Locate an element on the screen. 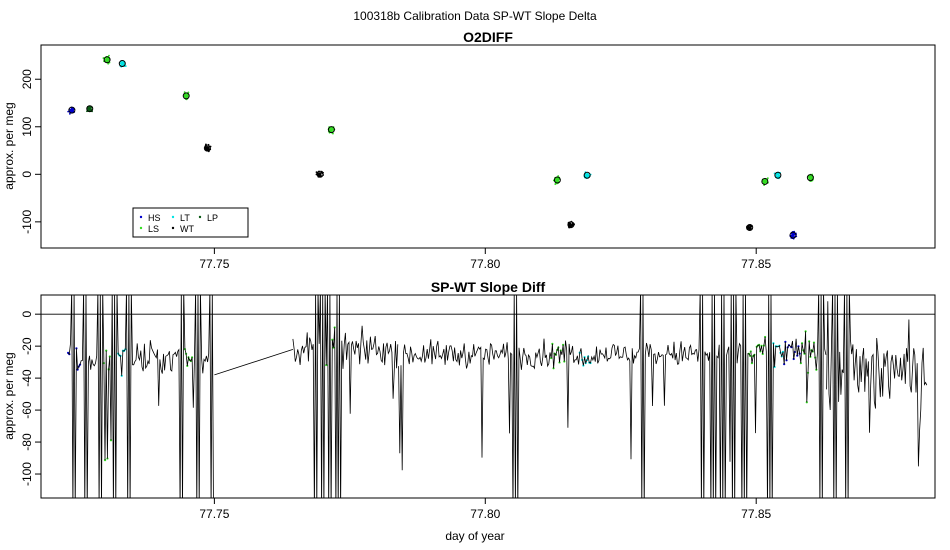 The height and width of the screenshot is (550, 950). legend-lt-marker is located at coordinates (173, 217).